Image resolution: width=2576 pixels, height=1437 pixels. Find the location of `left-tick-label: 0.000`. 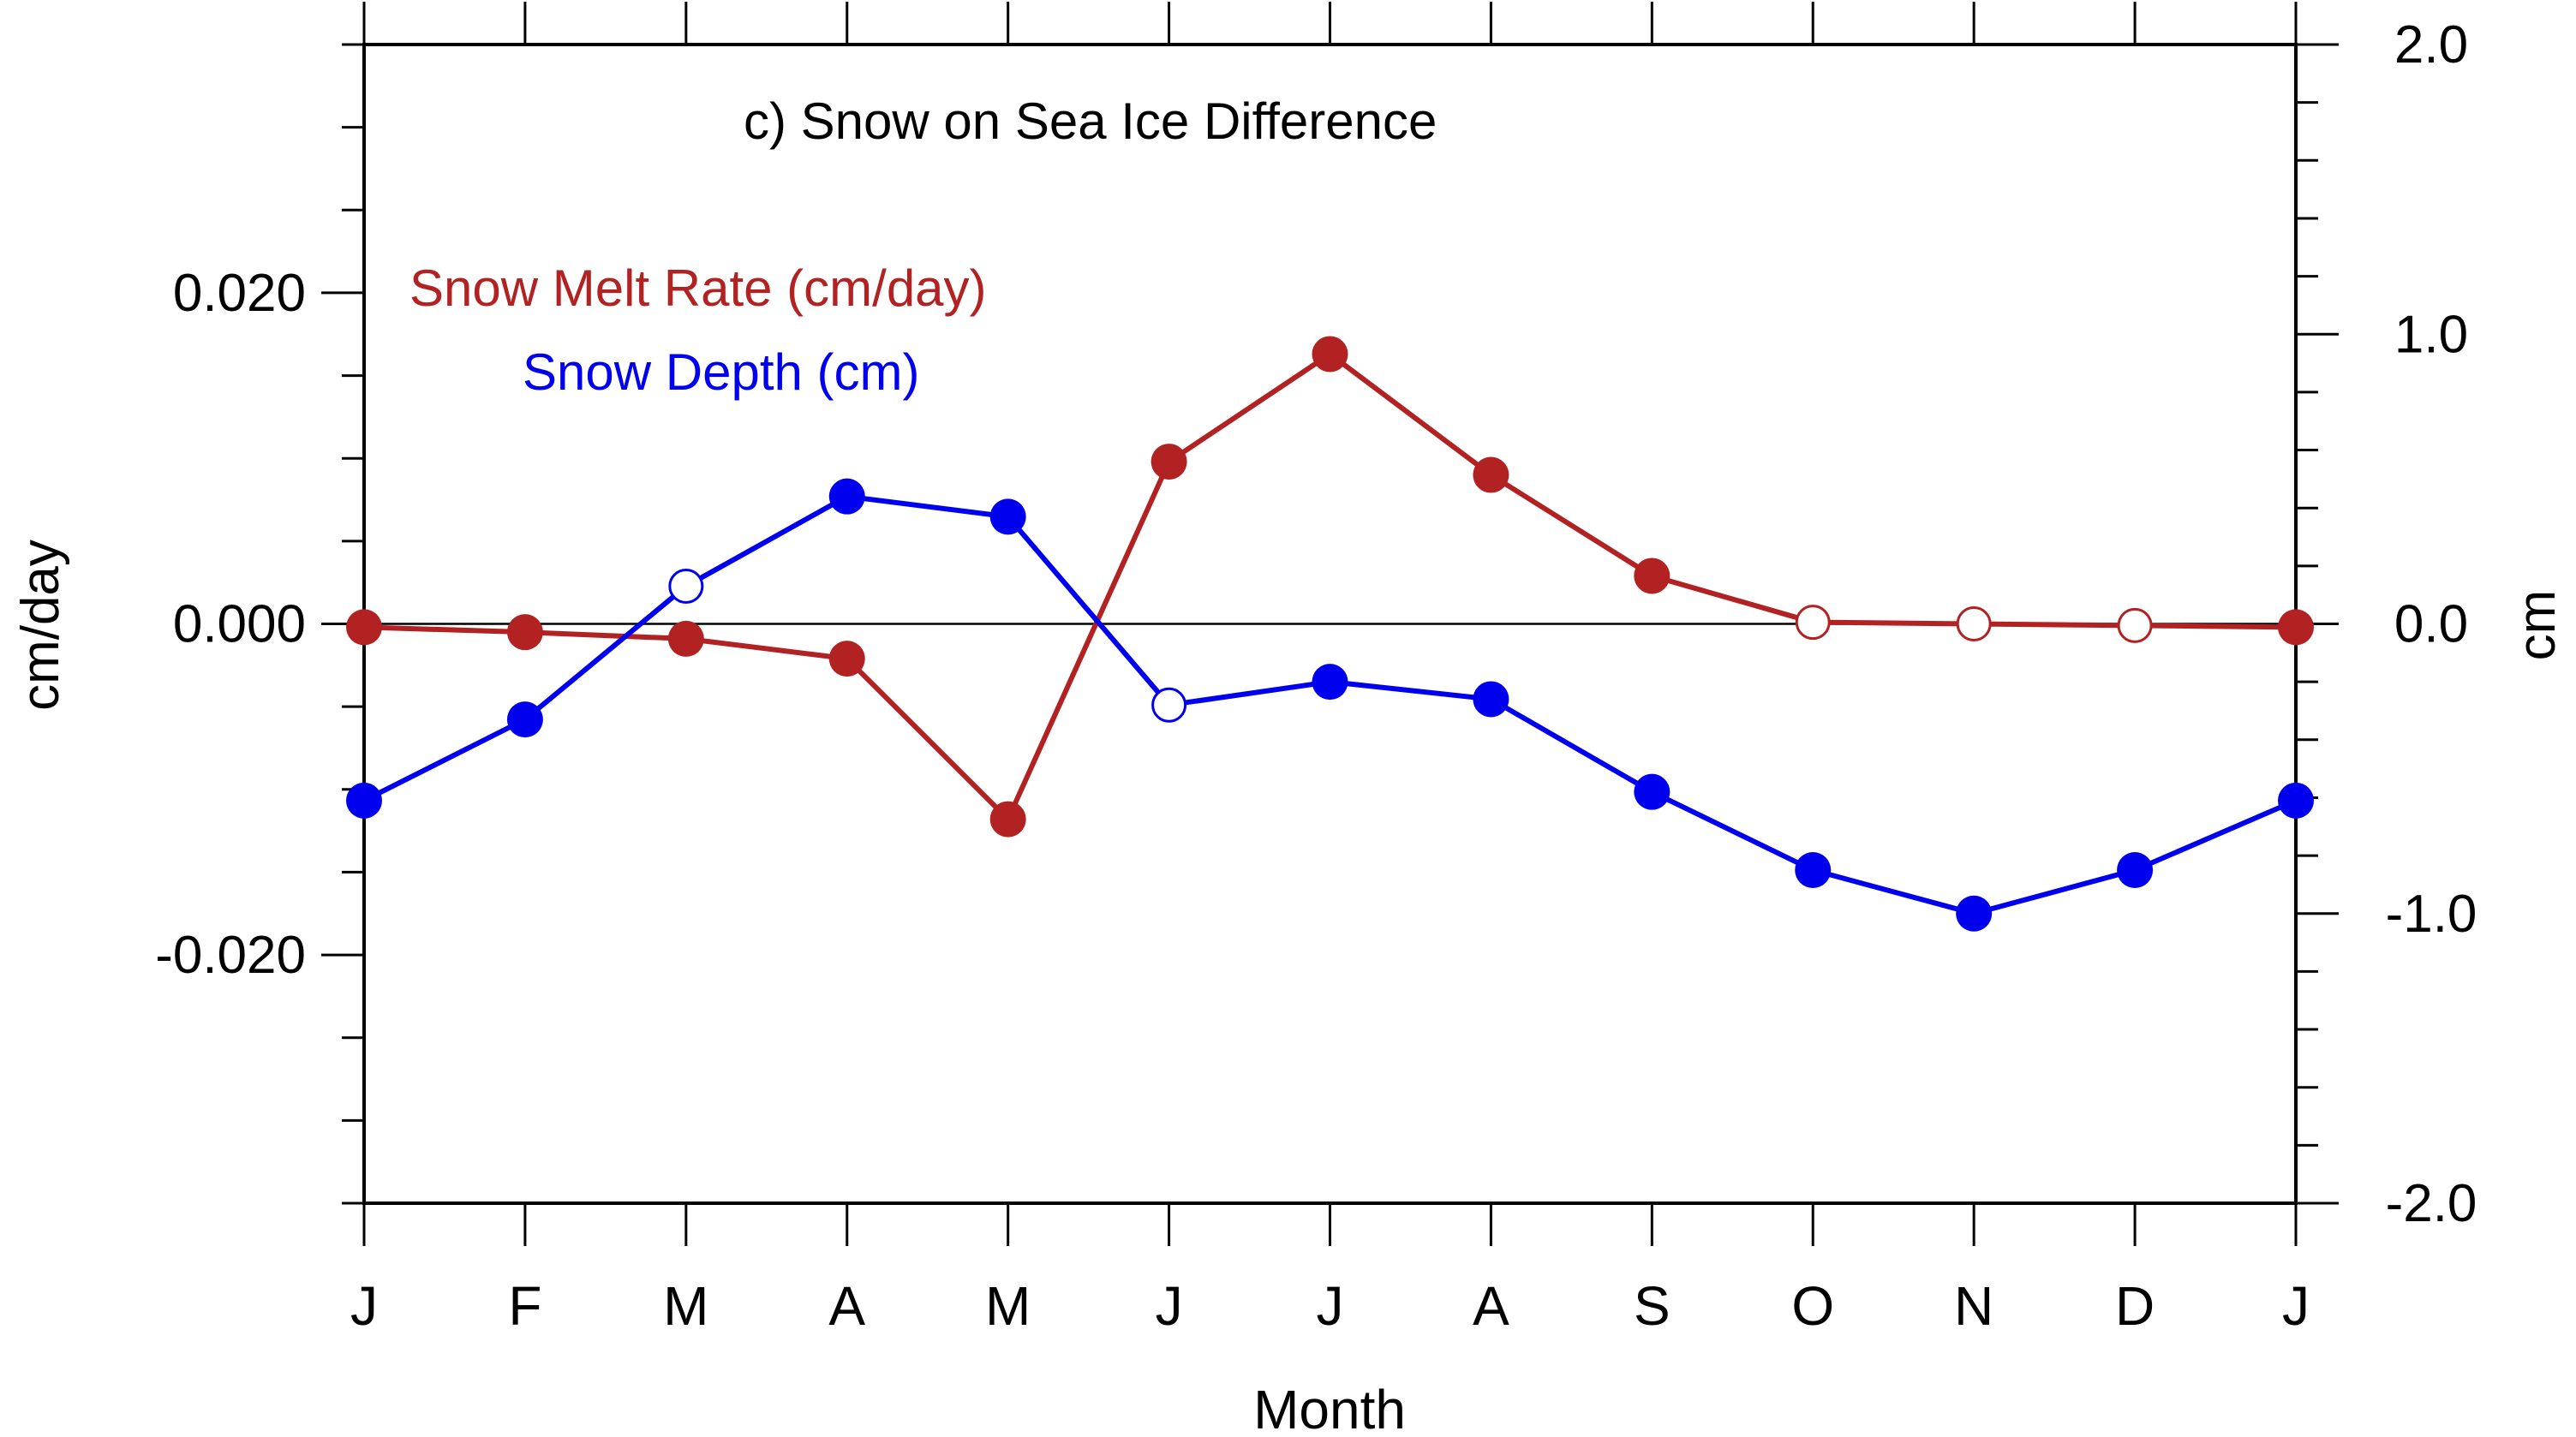

left-tick-label: 0.000 is located at coordinates (240, 624).